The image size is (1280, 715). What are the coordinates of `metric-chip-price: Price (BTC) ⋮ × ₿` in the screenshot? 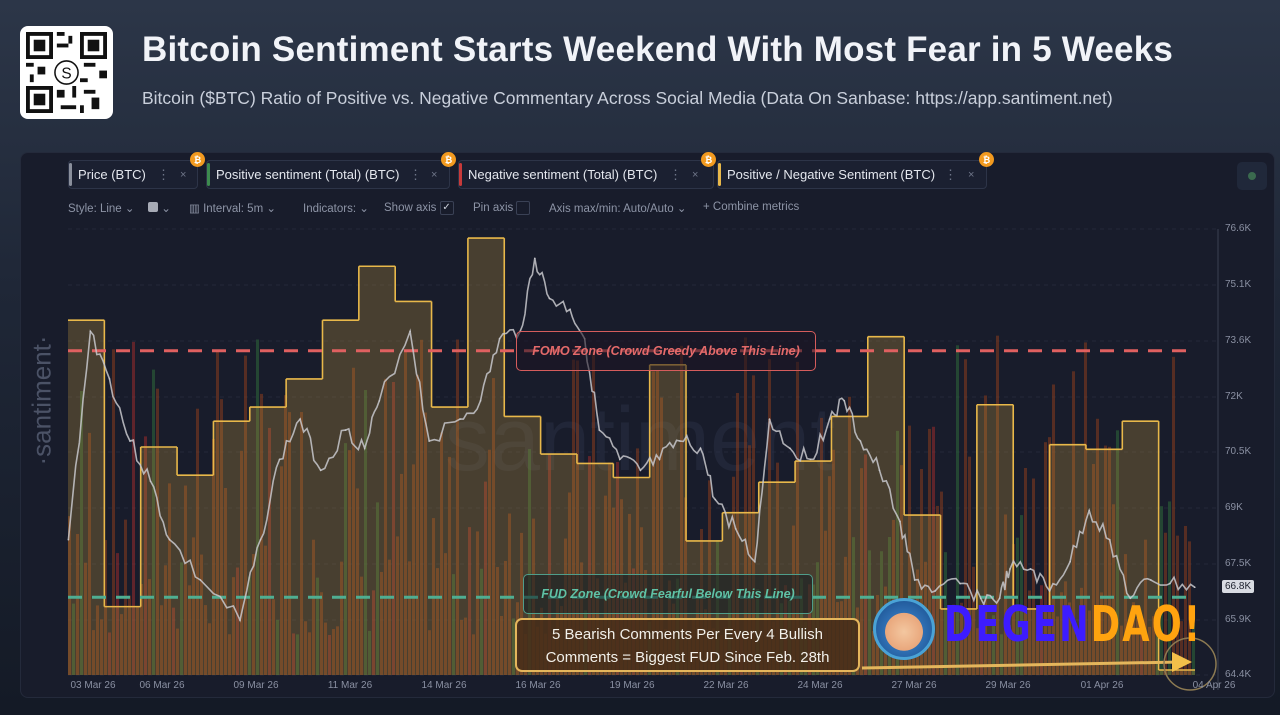 It's located at (136, 170).